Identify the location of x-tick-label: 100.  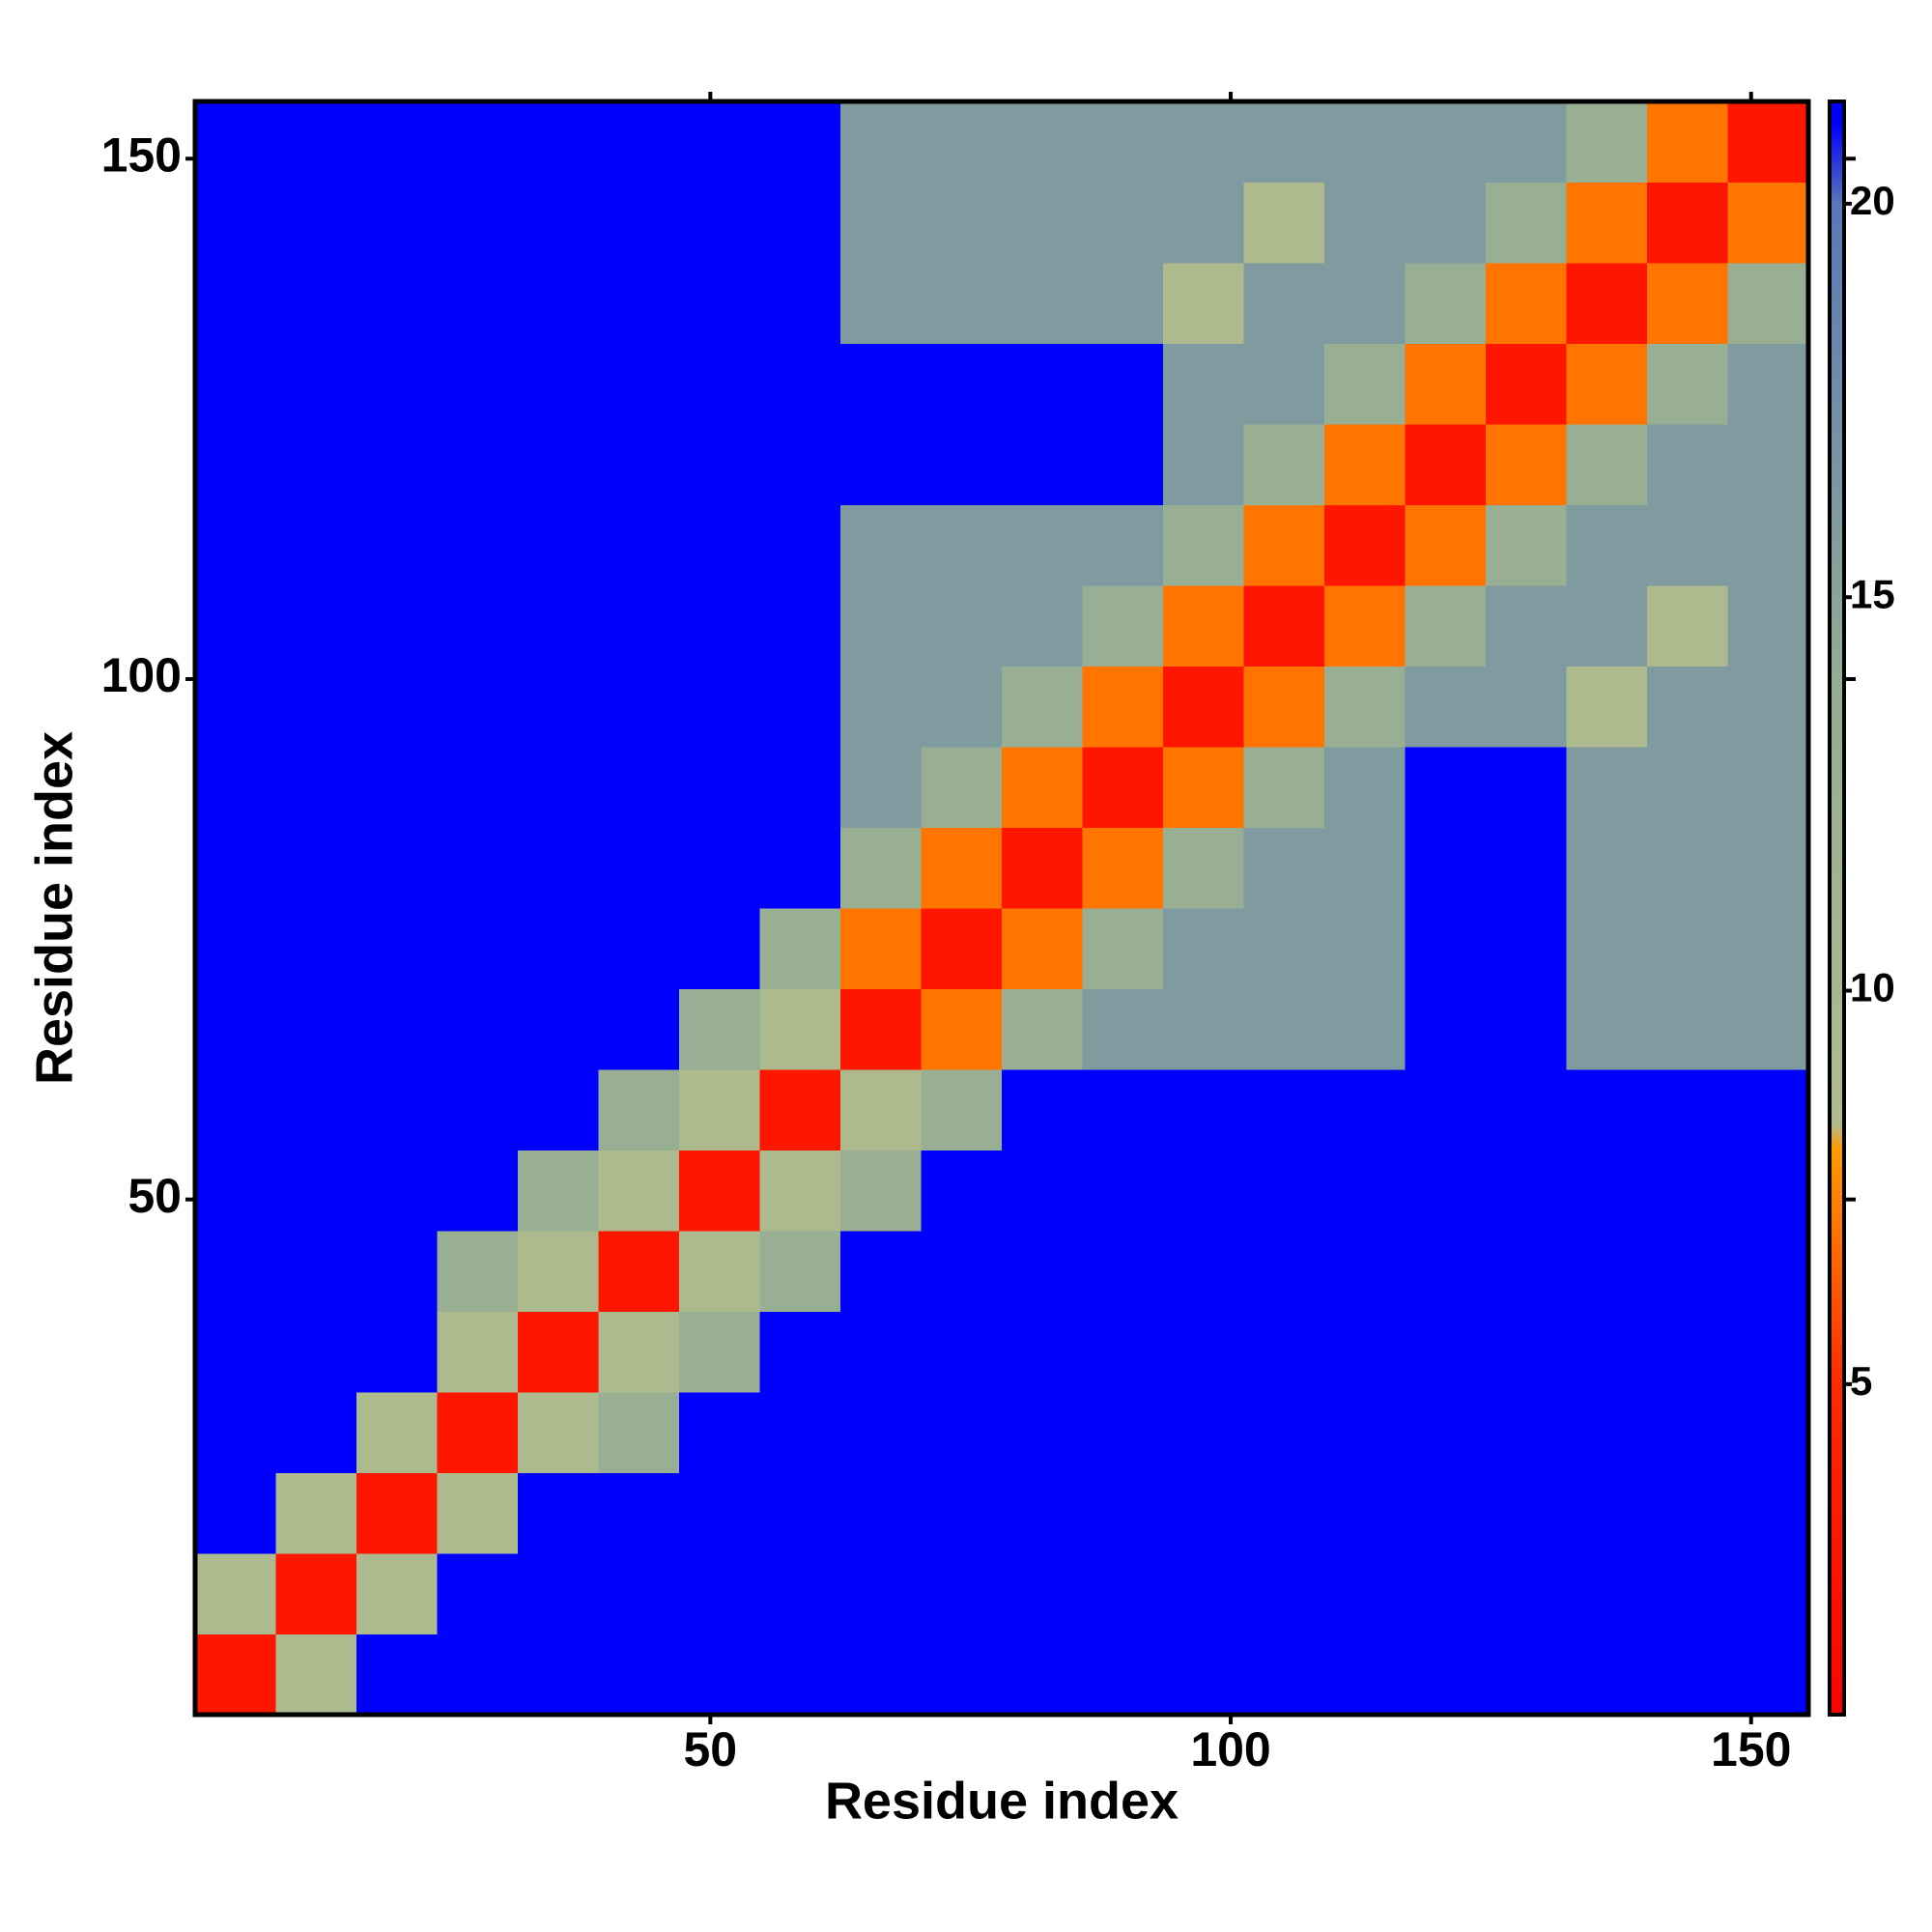
(1230, 1749).